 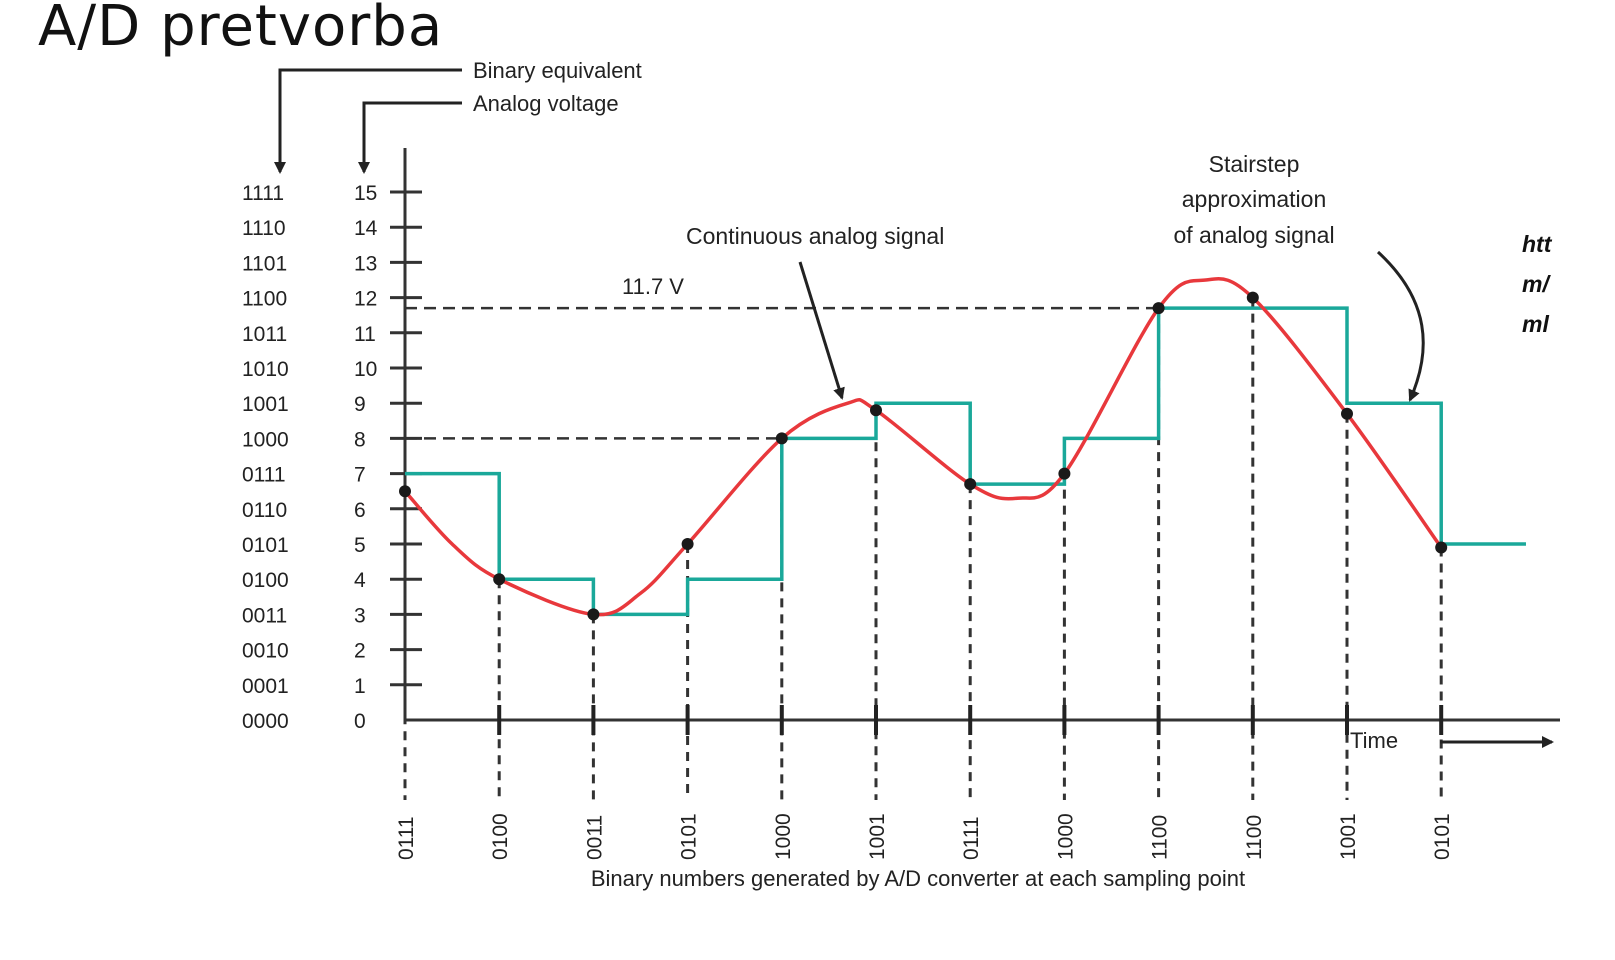 What do you see at coordinates (360, 545) in the screenshot?
I see `y-tick-label-5: 5` at bounding box center [360, 545].